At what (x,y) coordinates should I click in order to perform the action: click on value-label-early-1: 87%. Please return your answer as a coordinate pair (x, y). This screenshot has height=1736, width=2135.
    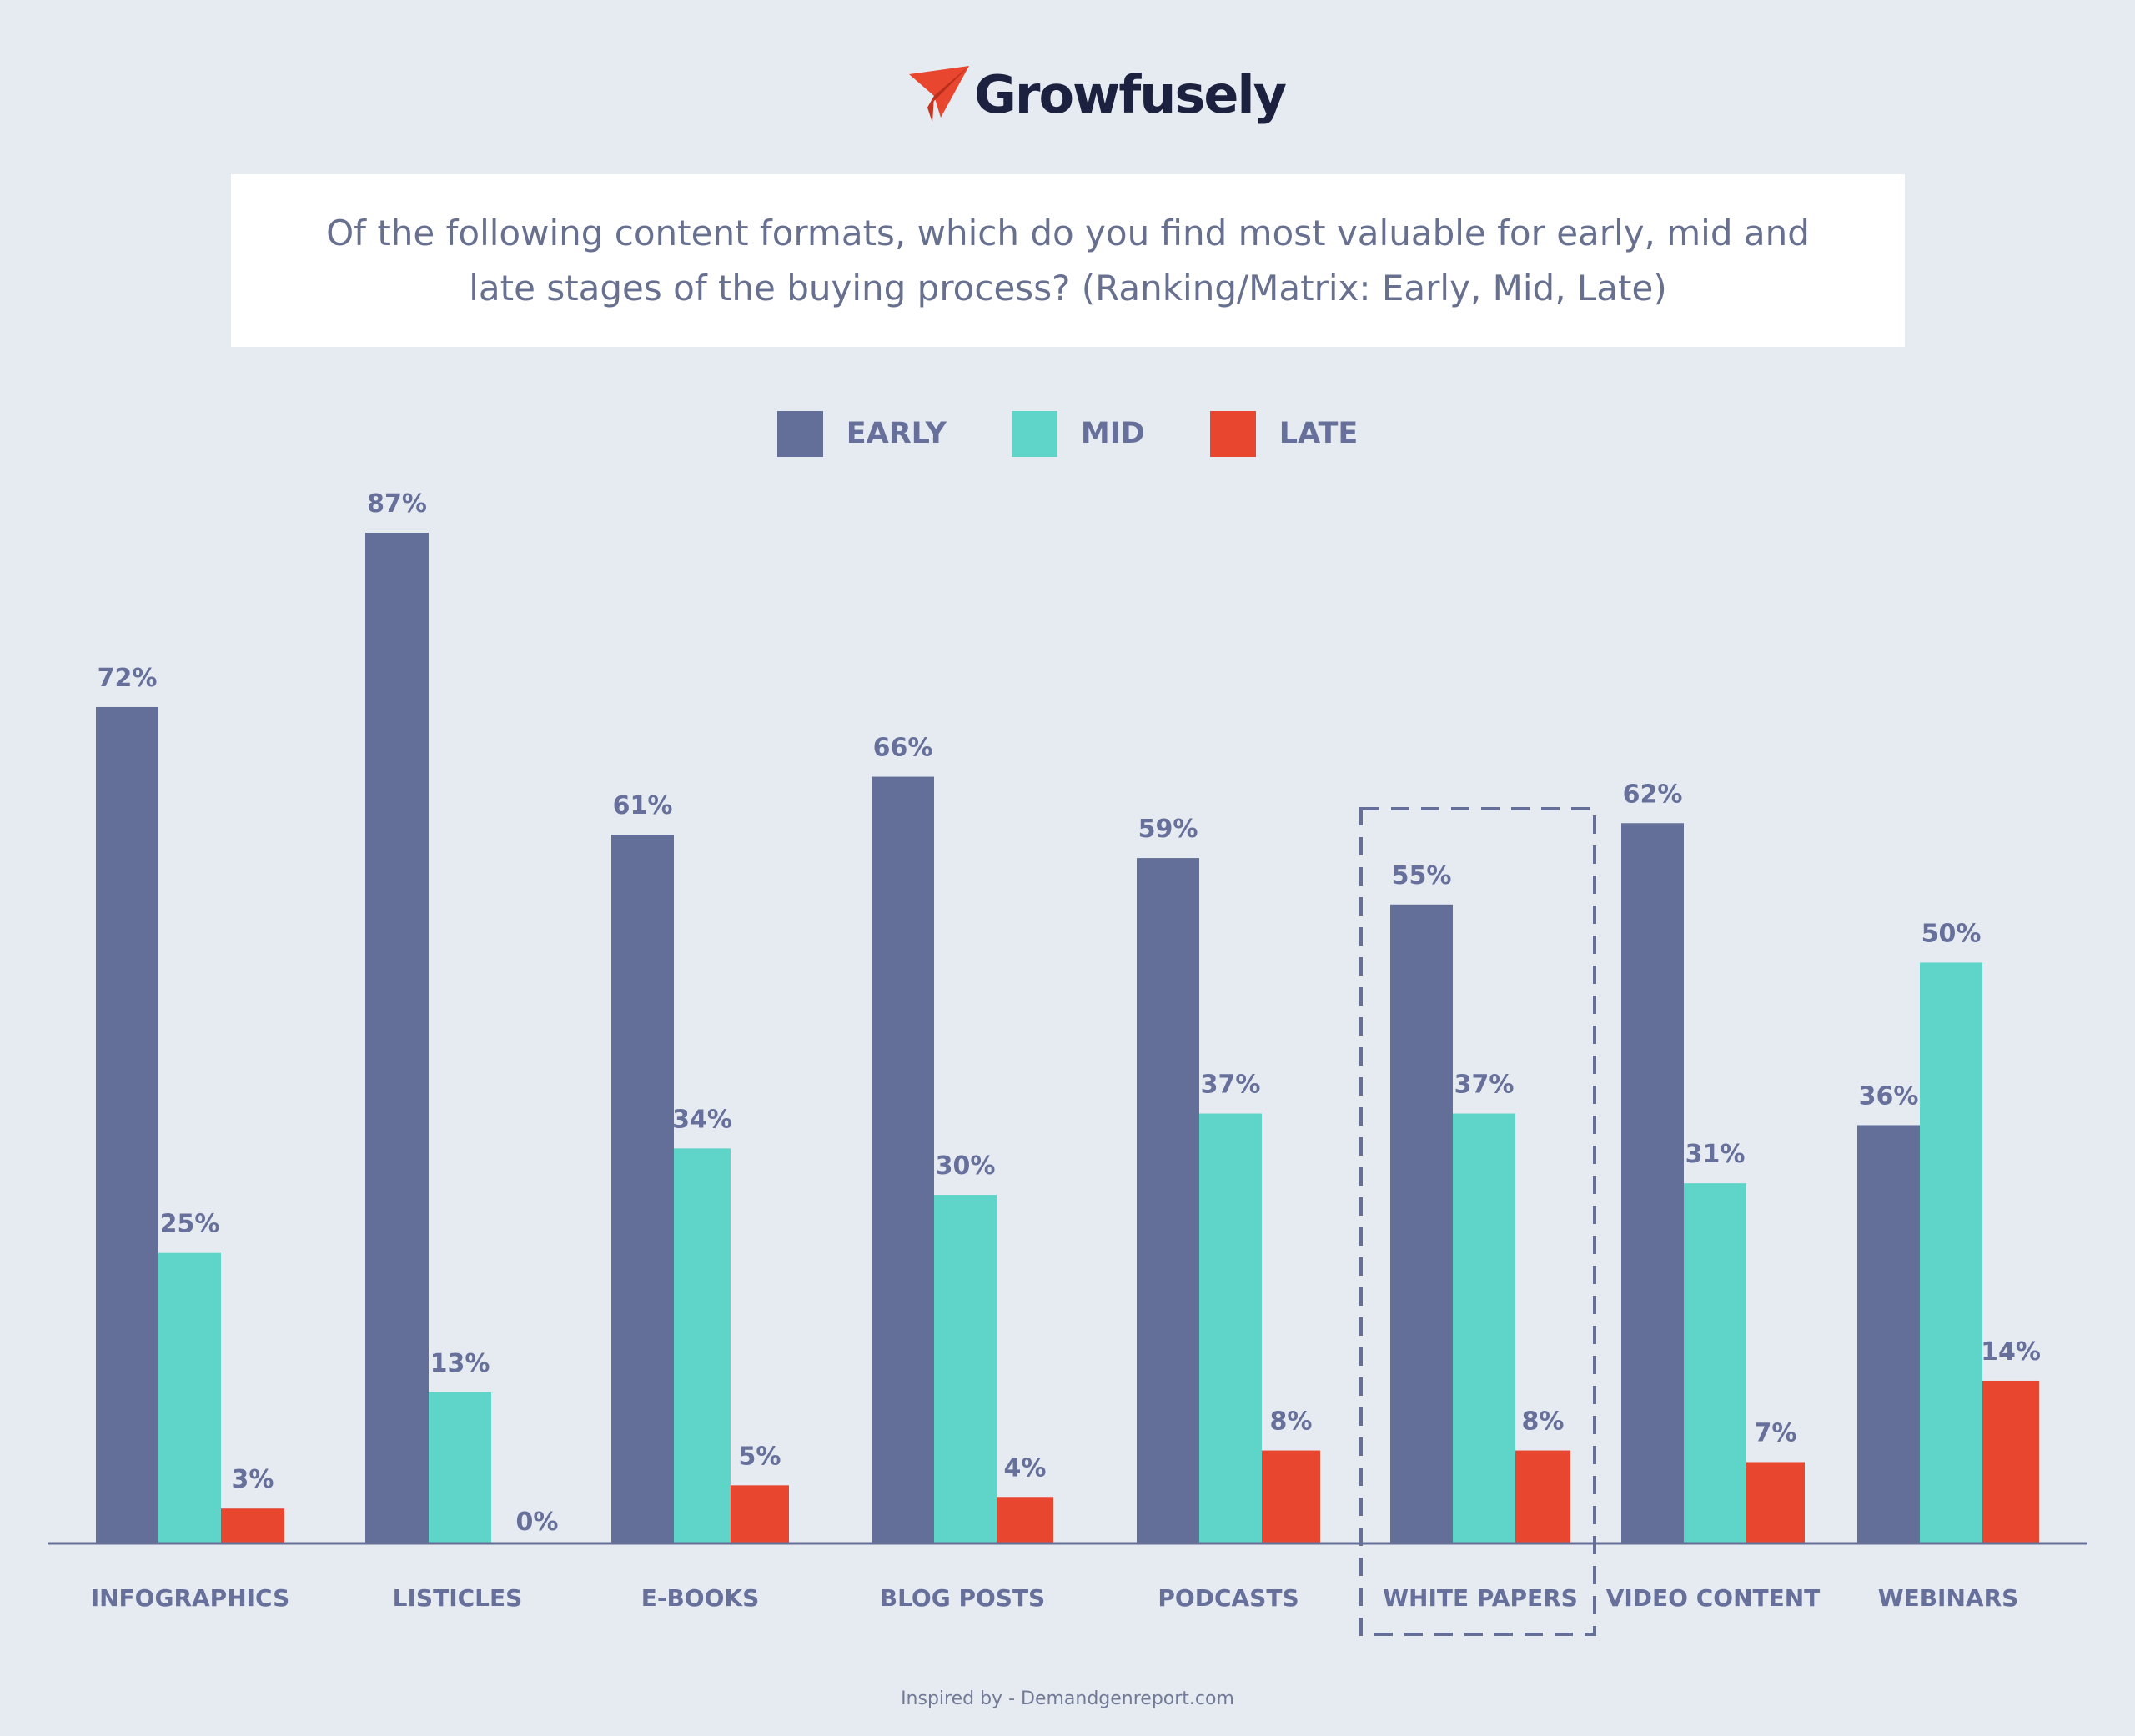
    Looking at the image, I should click on (397, 504).